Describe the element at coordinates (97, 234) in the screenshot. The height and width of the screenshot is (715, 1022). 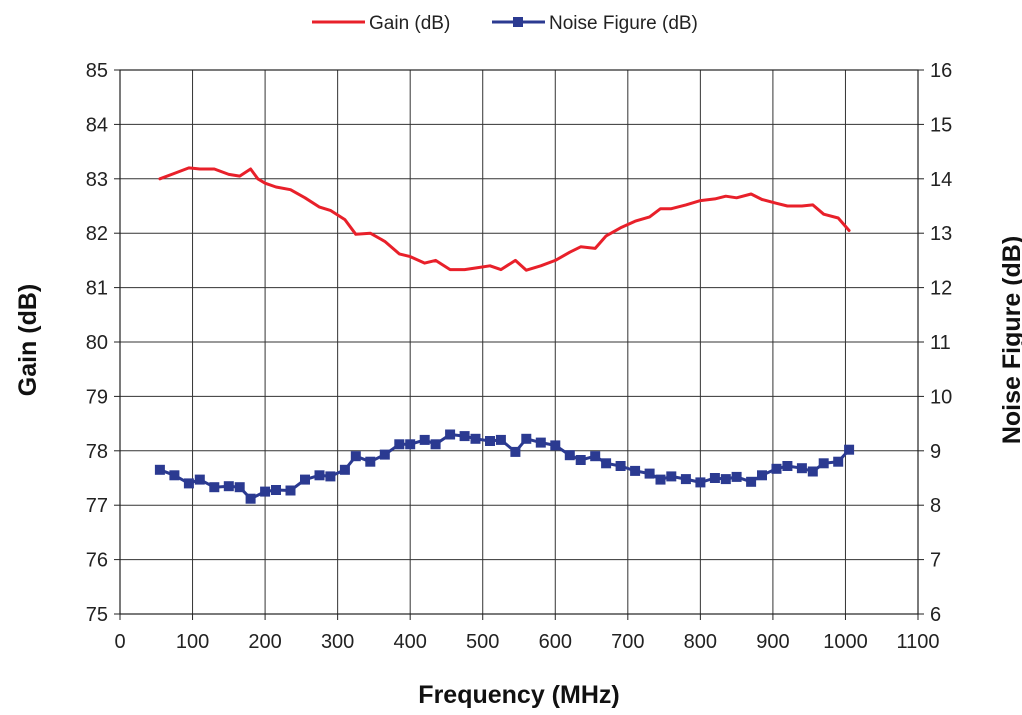
I see `left-tick-label-7: 82` at that location.